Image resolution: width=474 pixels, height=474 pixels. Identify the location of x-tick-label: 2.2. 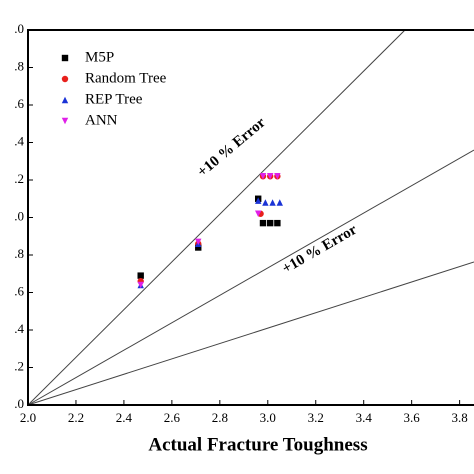
(76, 417).